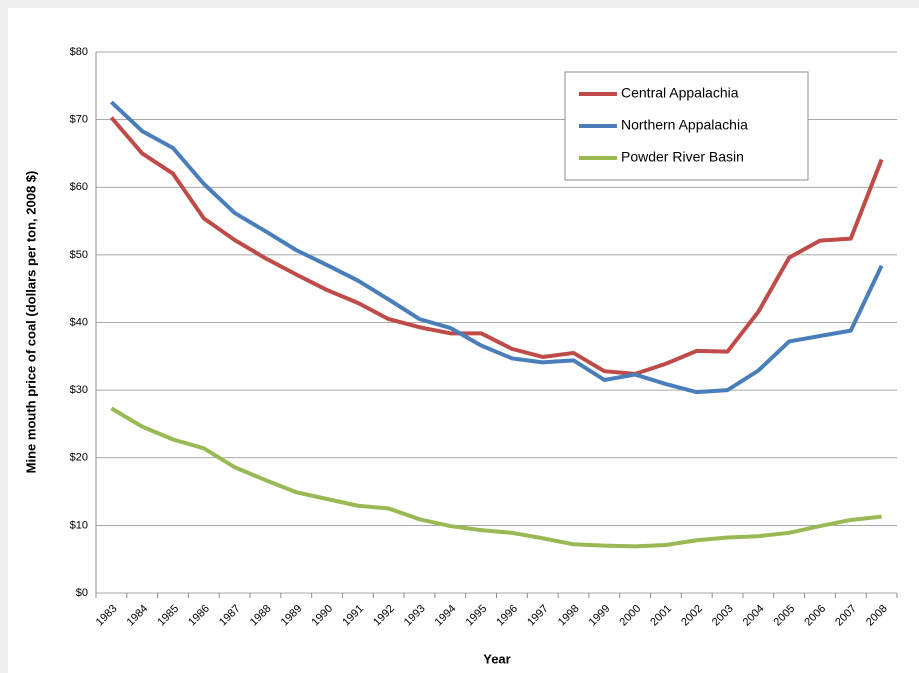  I want to click on y-tick-label: $40, so click(79, 322).